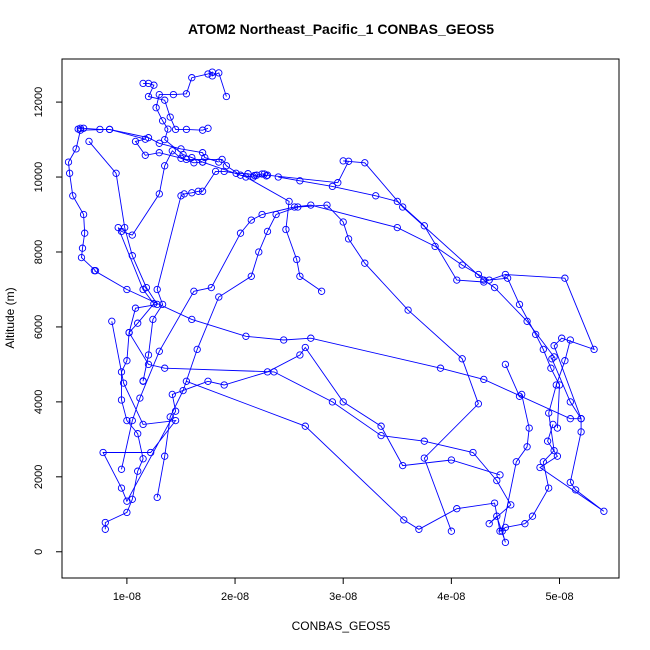 The width and height of the screenshot is (650, 650). What do you see at coordinates (39, 177) in the screenshot?
I see `y-tick-label: 10000` at bounding box center [39, 177].